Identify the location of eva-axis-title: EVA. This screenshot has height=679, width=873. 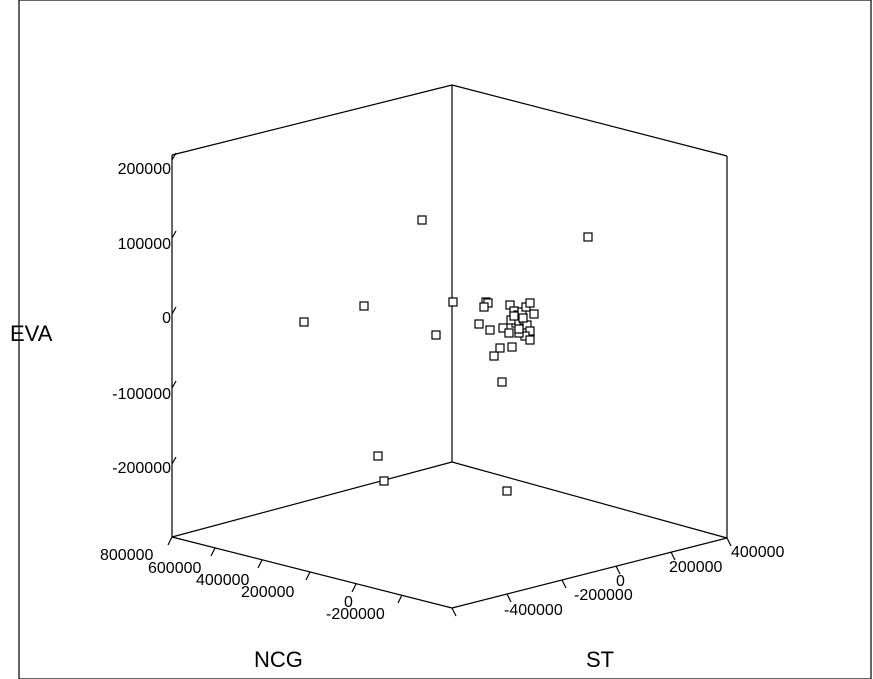
(31, 333).